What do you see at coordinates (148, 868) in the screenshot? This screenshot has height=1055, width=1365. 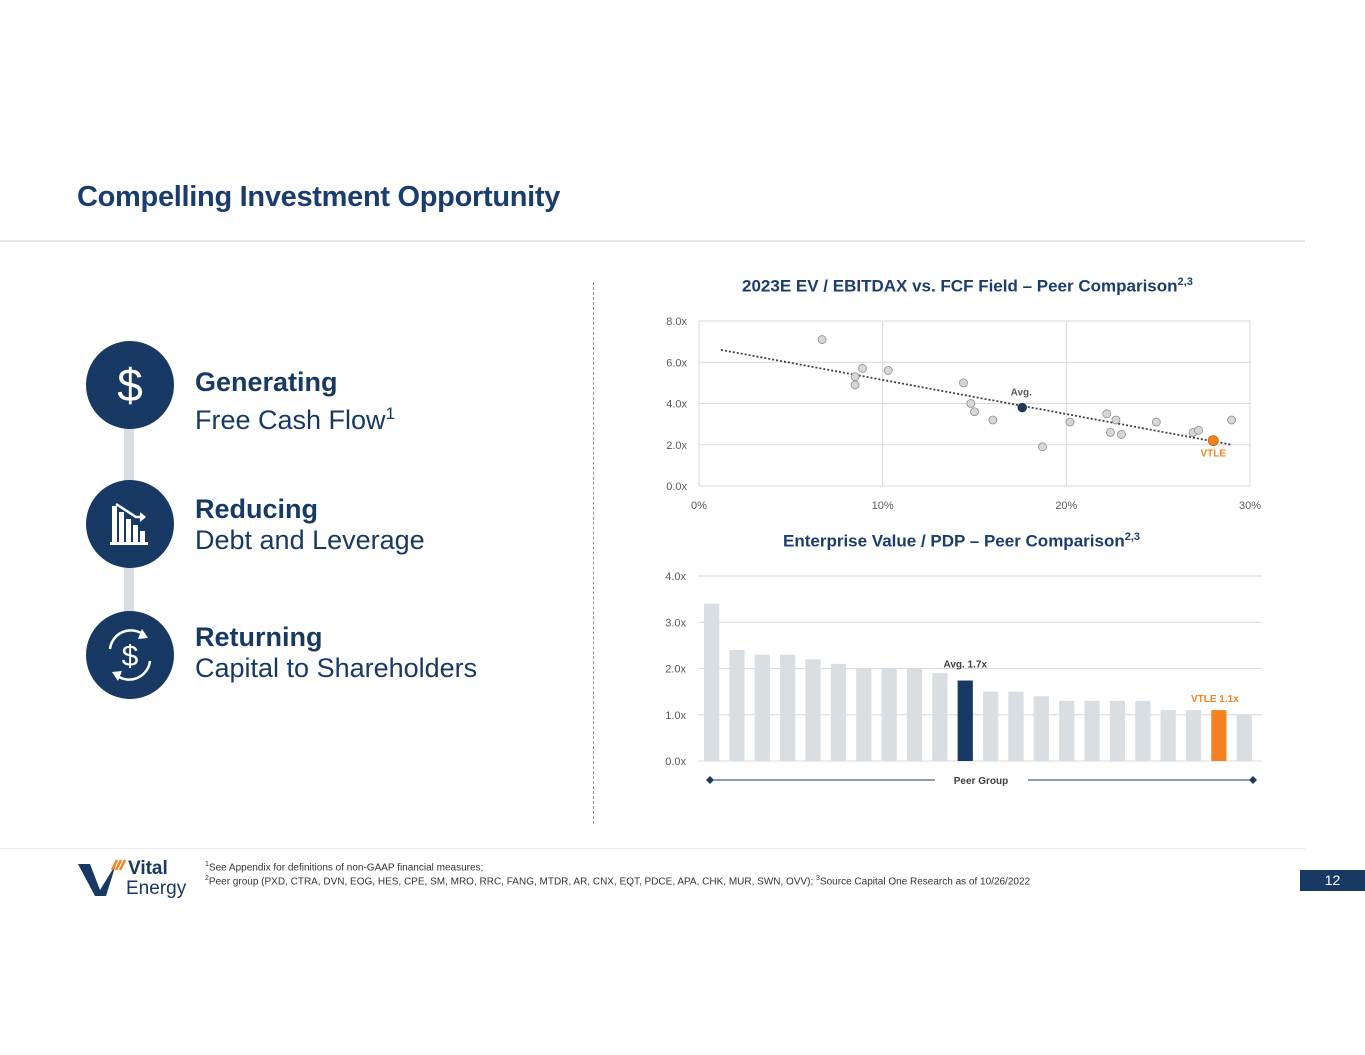 I see `logo-text-vital: Vital` at bounding box center [148, 868].